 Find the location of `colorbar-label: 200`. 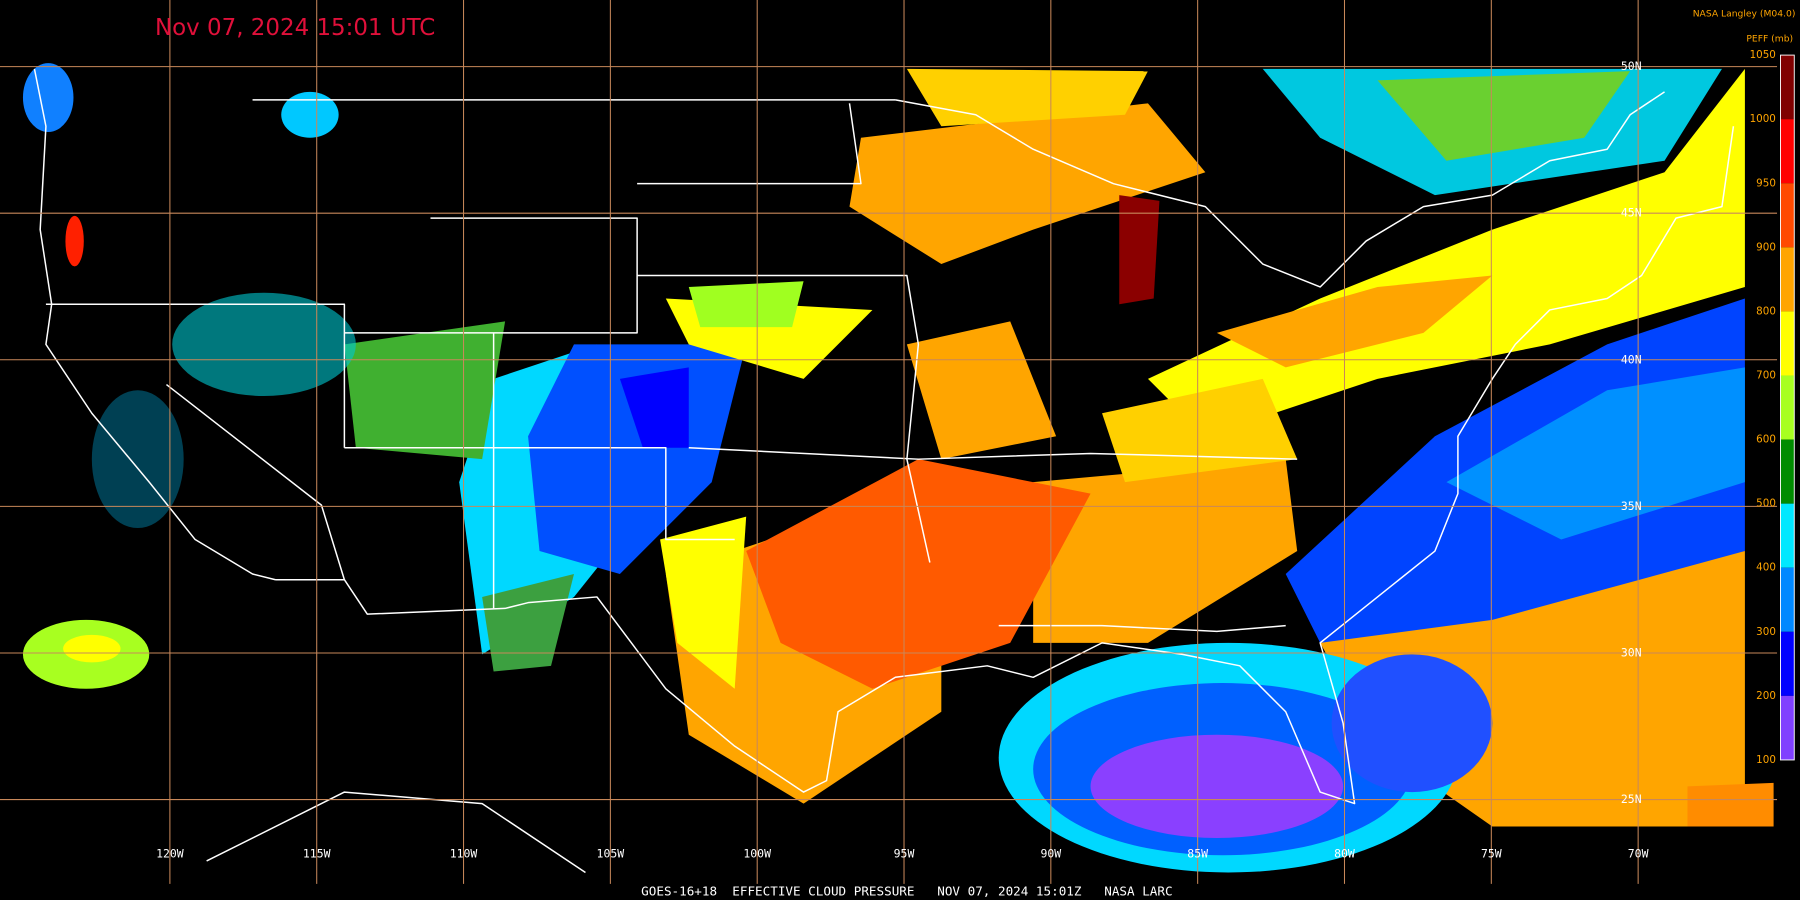

colorbar-label: 200 is located at coordinates (1766, 696).